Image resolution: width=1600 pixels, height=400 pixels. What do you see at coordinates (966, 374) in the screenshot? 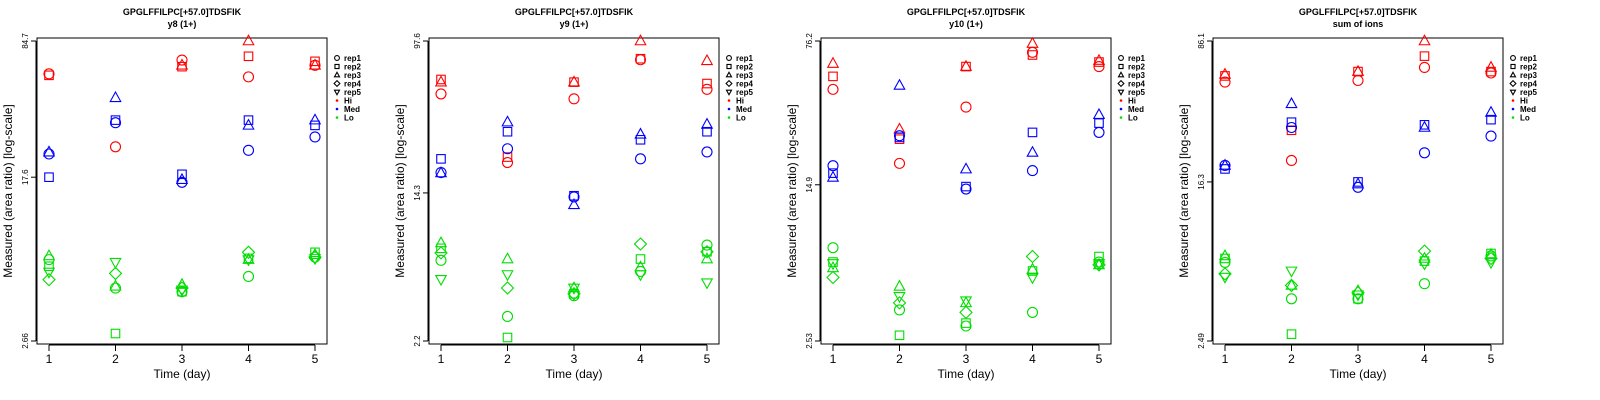
I see `x-axis-label: Time (day)` at bounding box center [966, 374].